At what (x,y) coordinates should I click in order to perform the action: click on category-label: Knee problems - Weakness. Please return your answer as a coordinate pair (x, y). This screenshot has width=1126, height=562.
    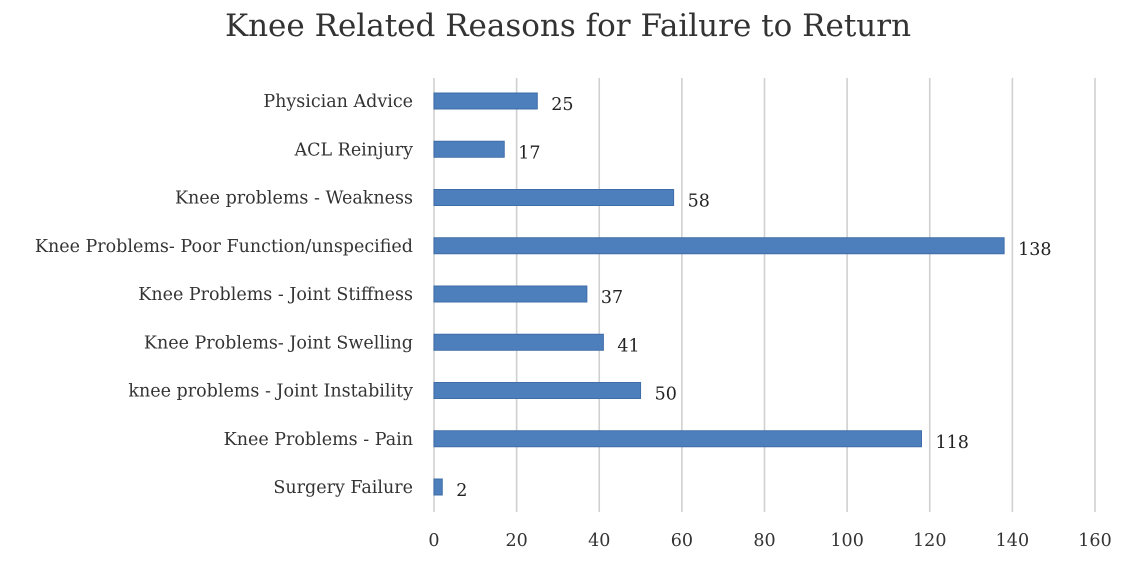
    Looking at the image, I should click on (294, 199).